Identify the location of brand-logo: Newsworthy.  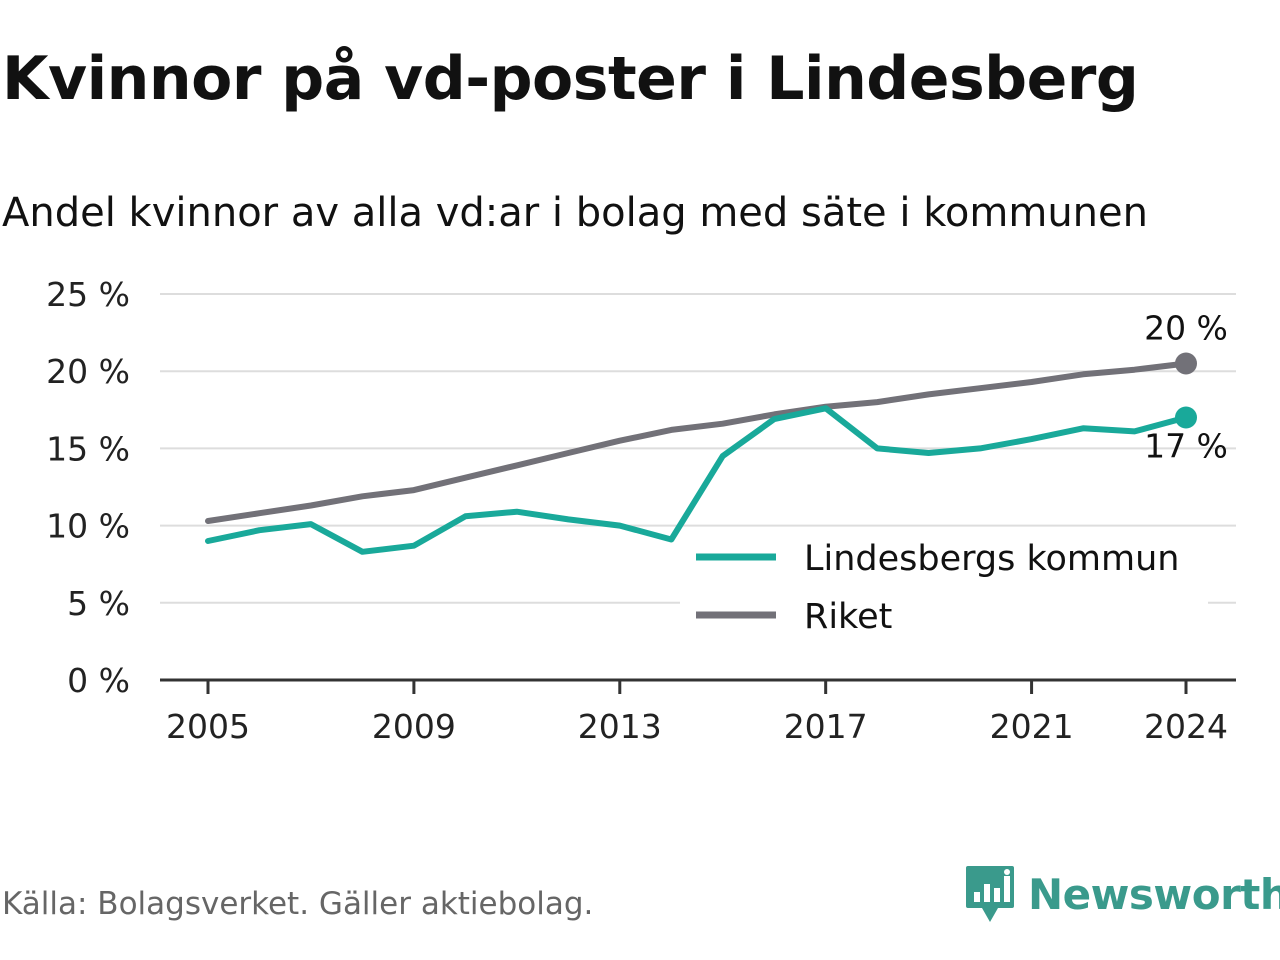
(1122, 894).